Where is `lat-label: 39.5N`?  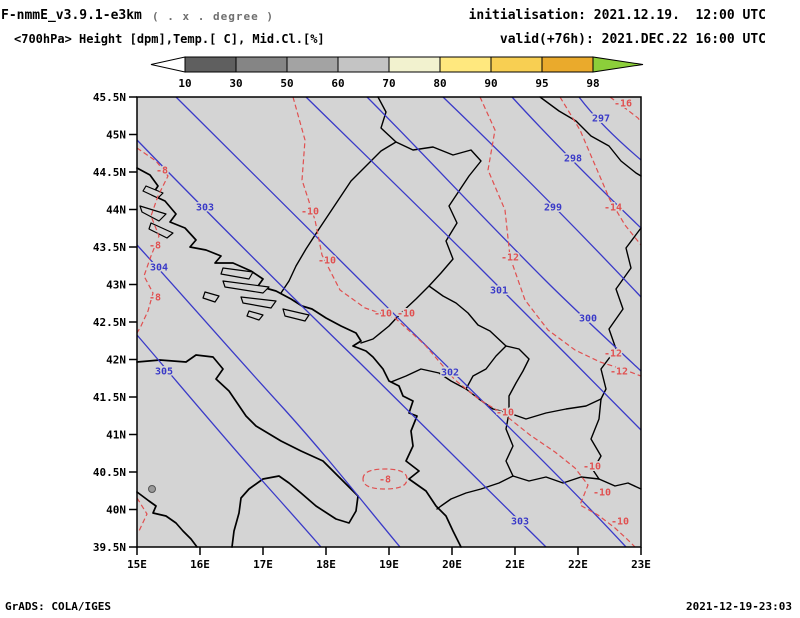
lat-label: 39.5N is located at coordinates (109, 547).